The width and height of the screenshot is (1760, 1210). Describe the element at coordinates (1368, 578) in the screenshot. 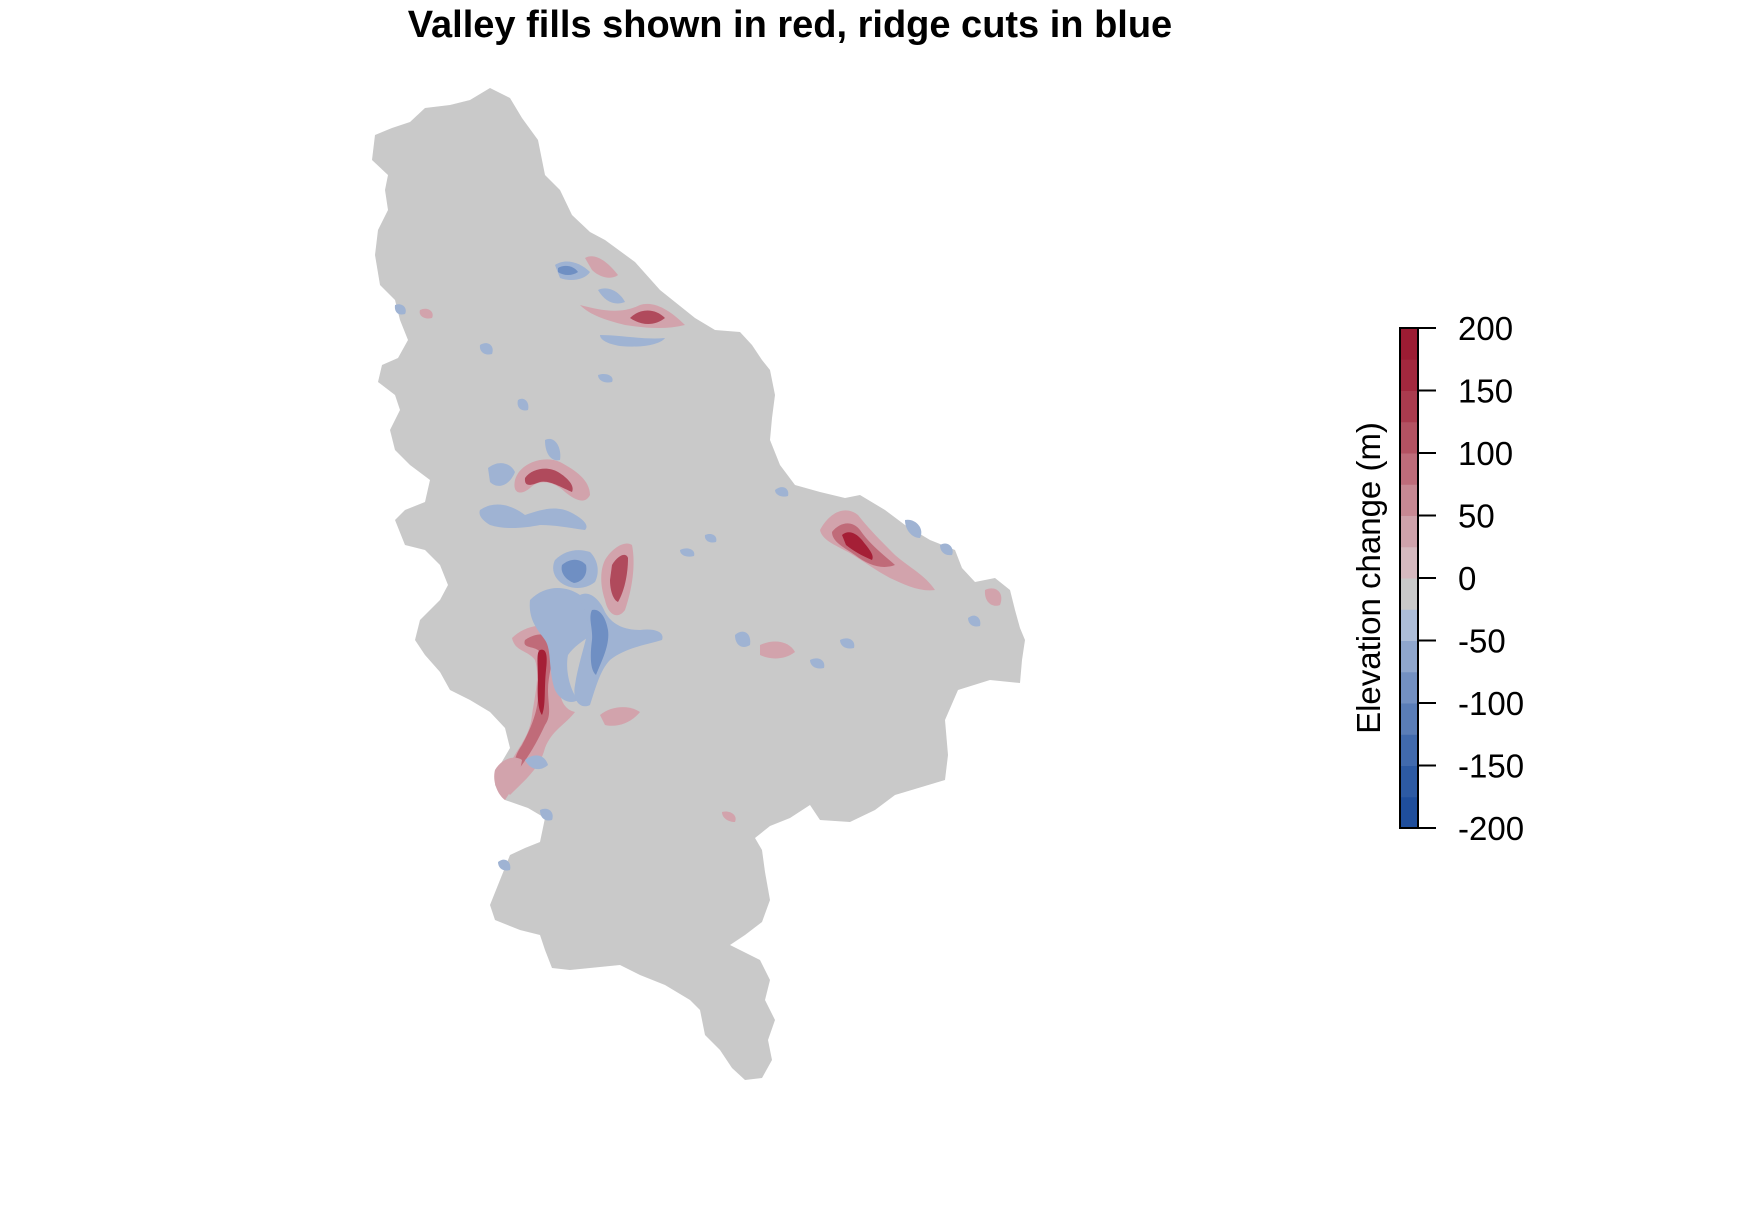

I see `legend-title: Elevation change (m)` at that location.